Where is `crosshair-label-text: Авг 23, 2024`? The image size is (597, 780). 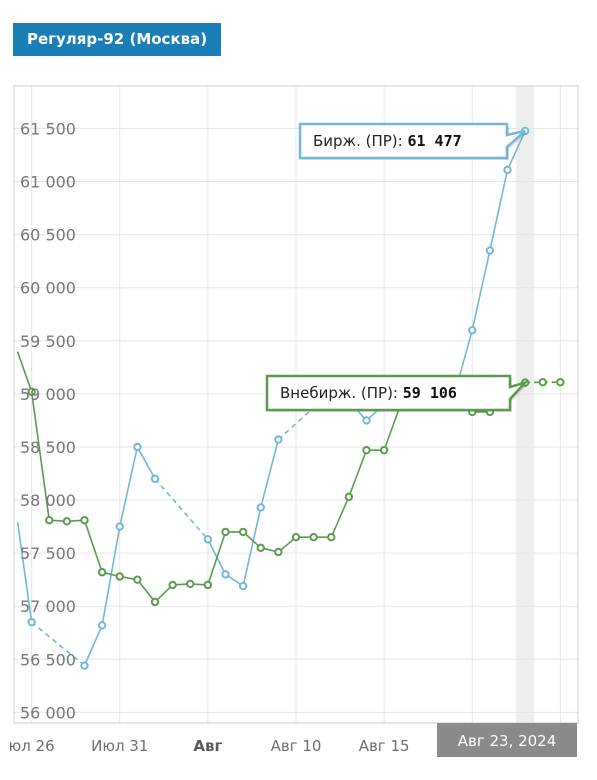
crosshair-label-text: Авг 23, 2024 is located at coordinates (507, 741).